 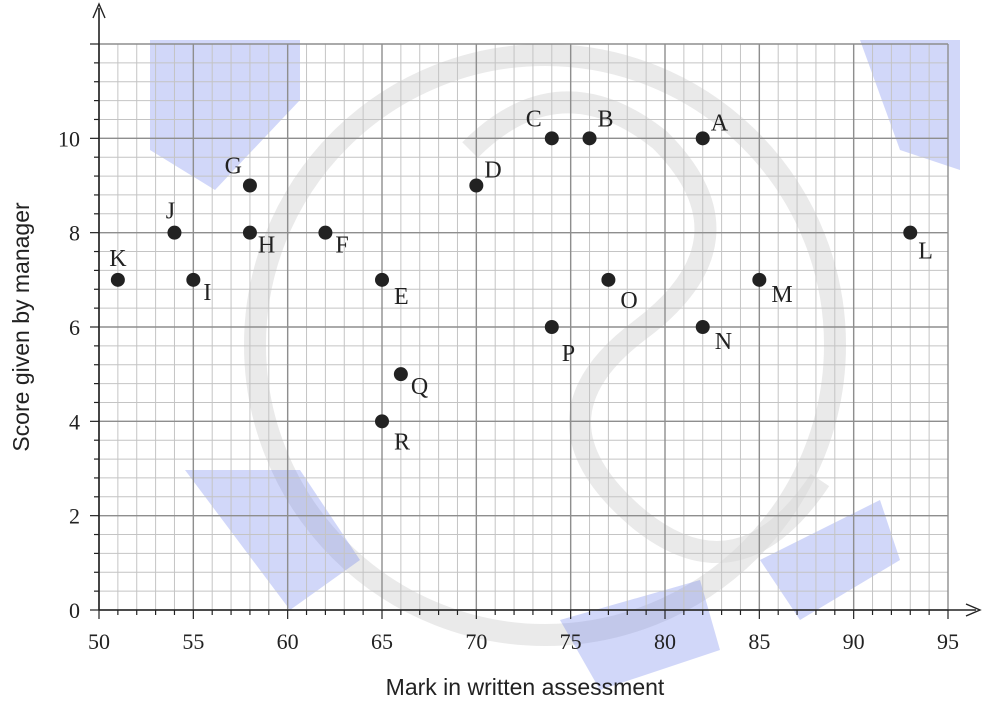 I want to click on point-label-g: G, so click(x=233, y=167).